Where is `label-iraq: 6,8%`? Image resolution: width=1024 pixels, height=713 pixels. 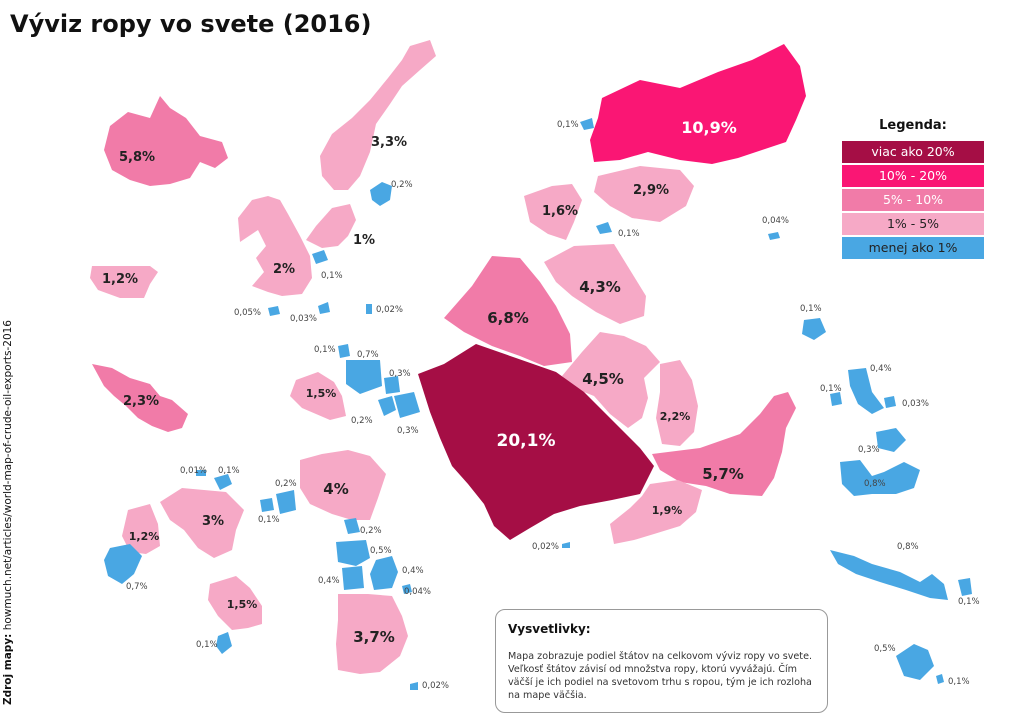
label-iraq: 6,8% is located at coordinates (508, 318).